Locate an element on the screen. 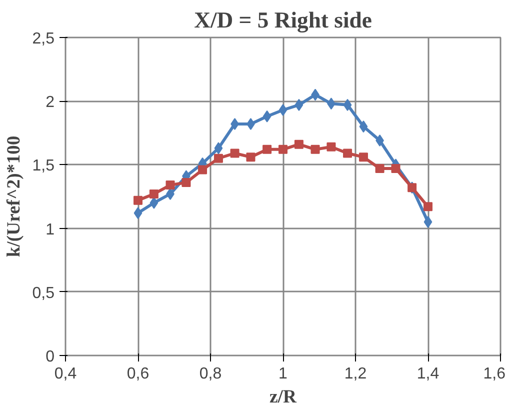 The image size is (507, 417). x-tick-label: 1 is located at coordinates (283, 374).